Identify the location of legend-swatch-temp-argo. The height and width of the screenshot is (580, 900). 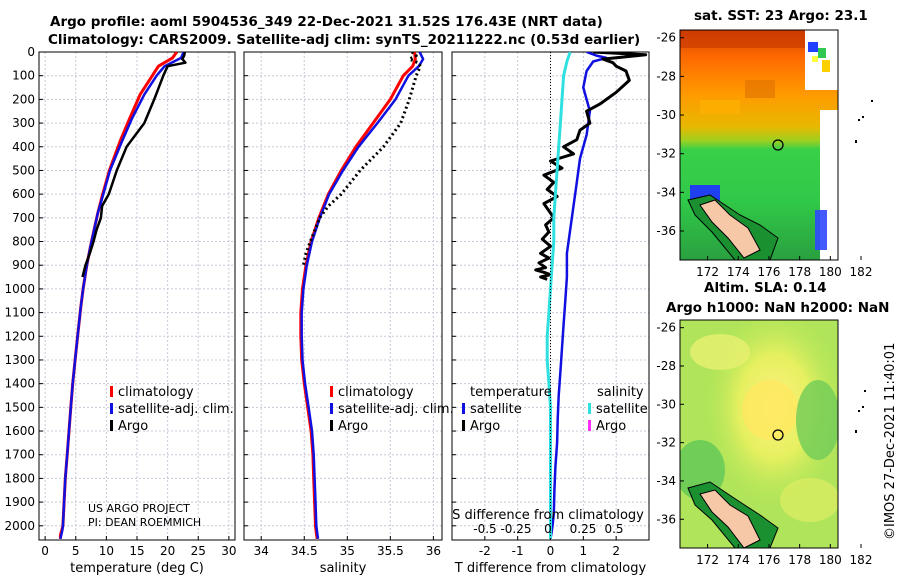
(463, 425).